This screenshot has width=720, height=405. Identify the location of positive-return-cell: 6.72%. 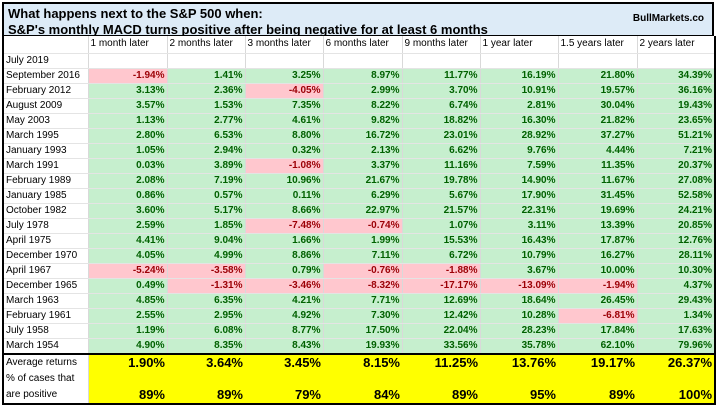
(441, 256).